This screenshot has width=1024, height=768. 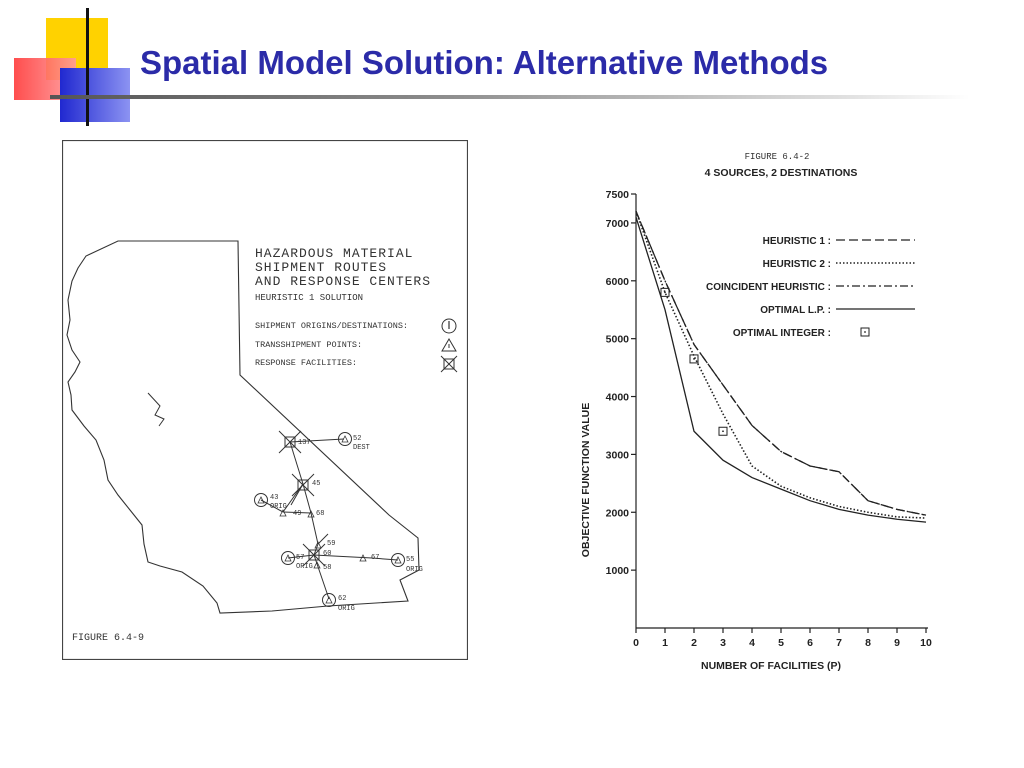 What do you see at coordinates (346, 609) in the screenshot?
I see `node-62-orig-label: ORIG` at bounding box center [346, 609].